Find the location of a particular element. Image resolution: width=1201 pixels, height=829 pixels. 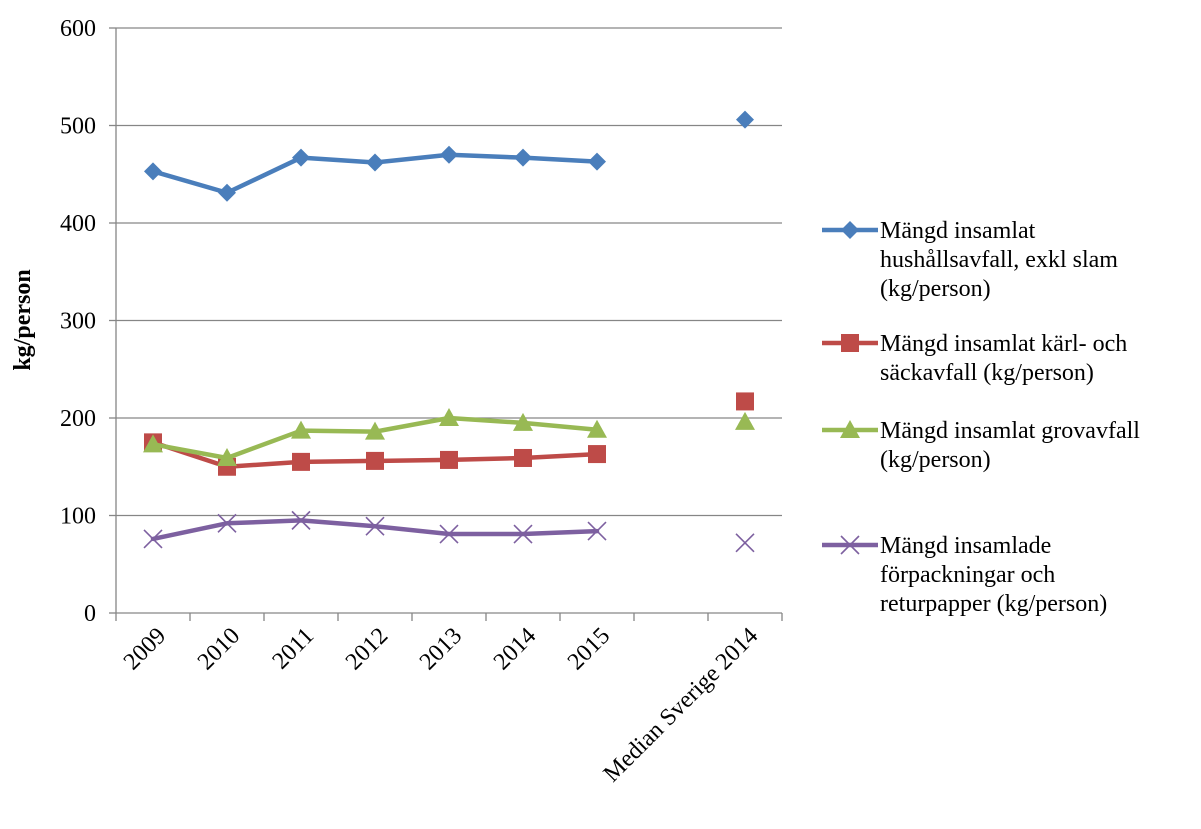

legend-label: returpapper (kg/person) is located at coordinates (993, 604).